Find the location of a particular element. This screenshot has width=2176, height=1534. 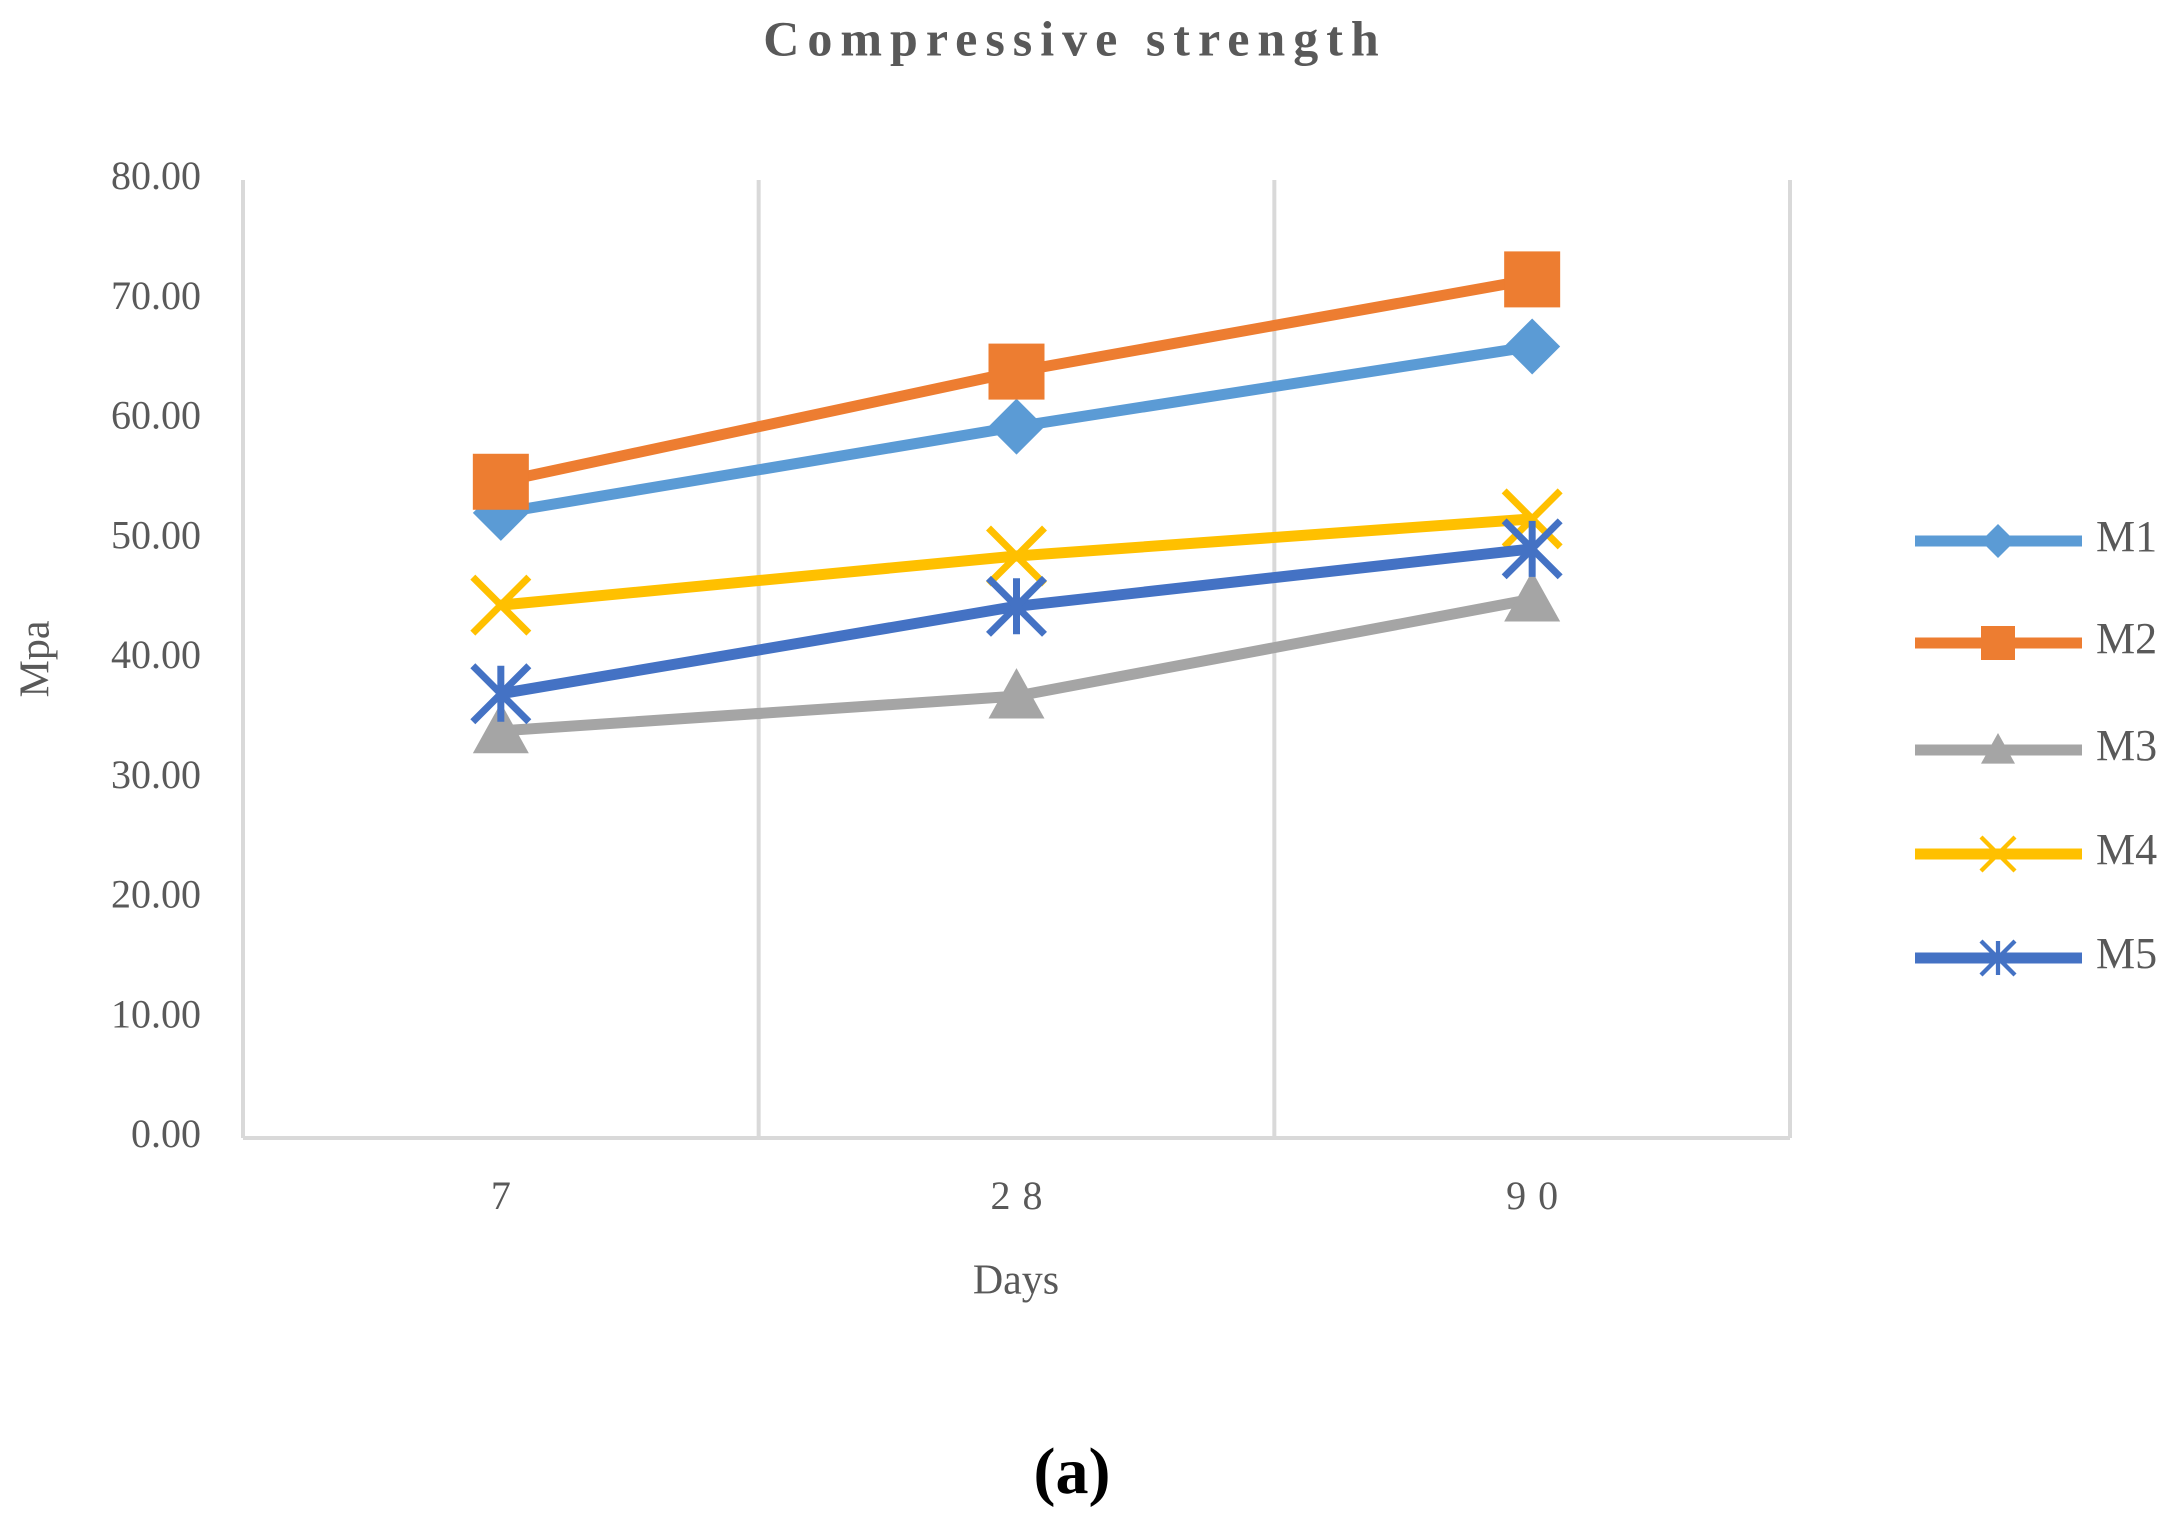

x-tick-label: 28 is located at coordinates (1023, 1195).